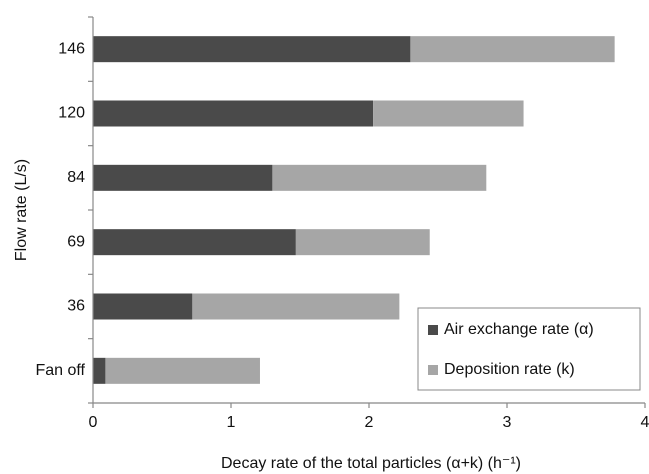  Describe the element at coordinates (369, 422) in the screenshot. I see `x-tick-label: 2` at that location.